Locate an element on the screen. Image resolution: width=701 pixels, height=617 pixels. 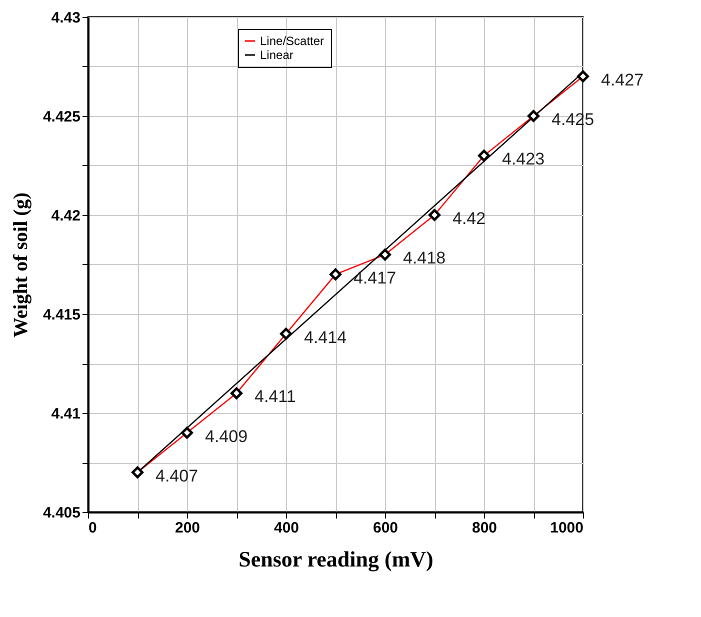
x-tick-label: 0 is located at coordinates (92, 528).